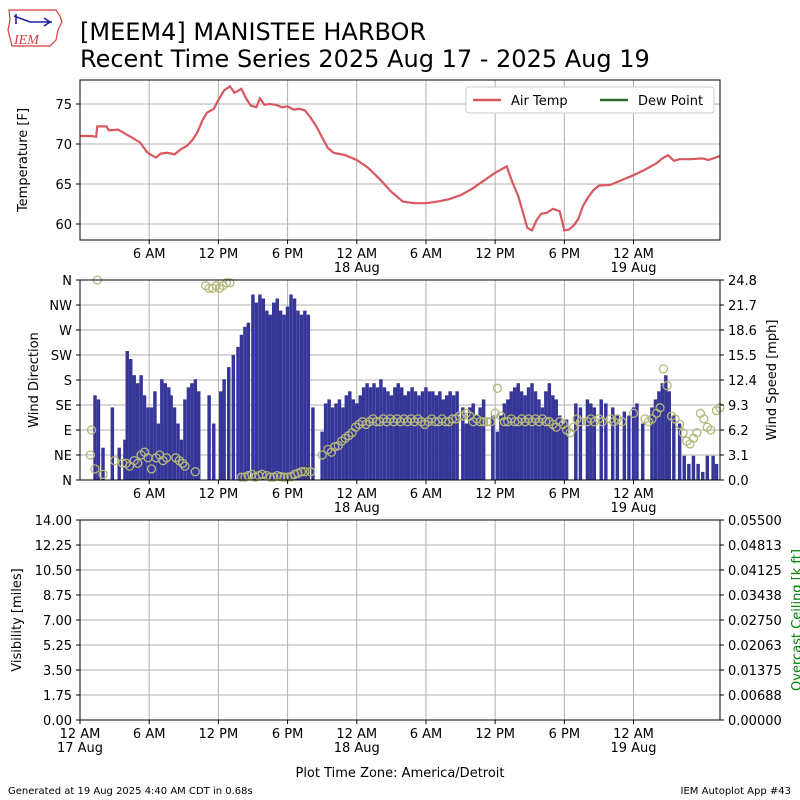 Image resolution: width=800 pixels, height=800 pixels. What do you see at coordinates (564, 734) in the screenshot?
I see `x-tick-label: 6 PM` at bounding box center [564, 734].